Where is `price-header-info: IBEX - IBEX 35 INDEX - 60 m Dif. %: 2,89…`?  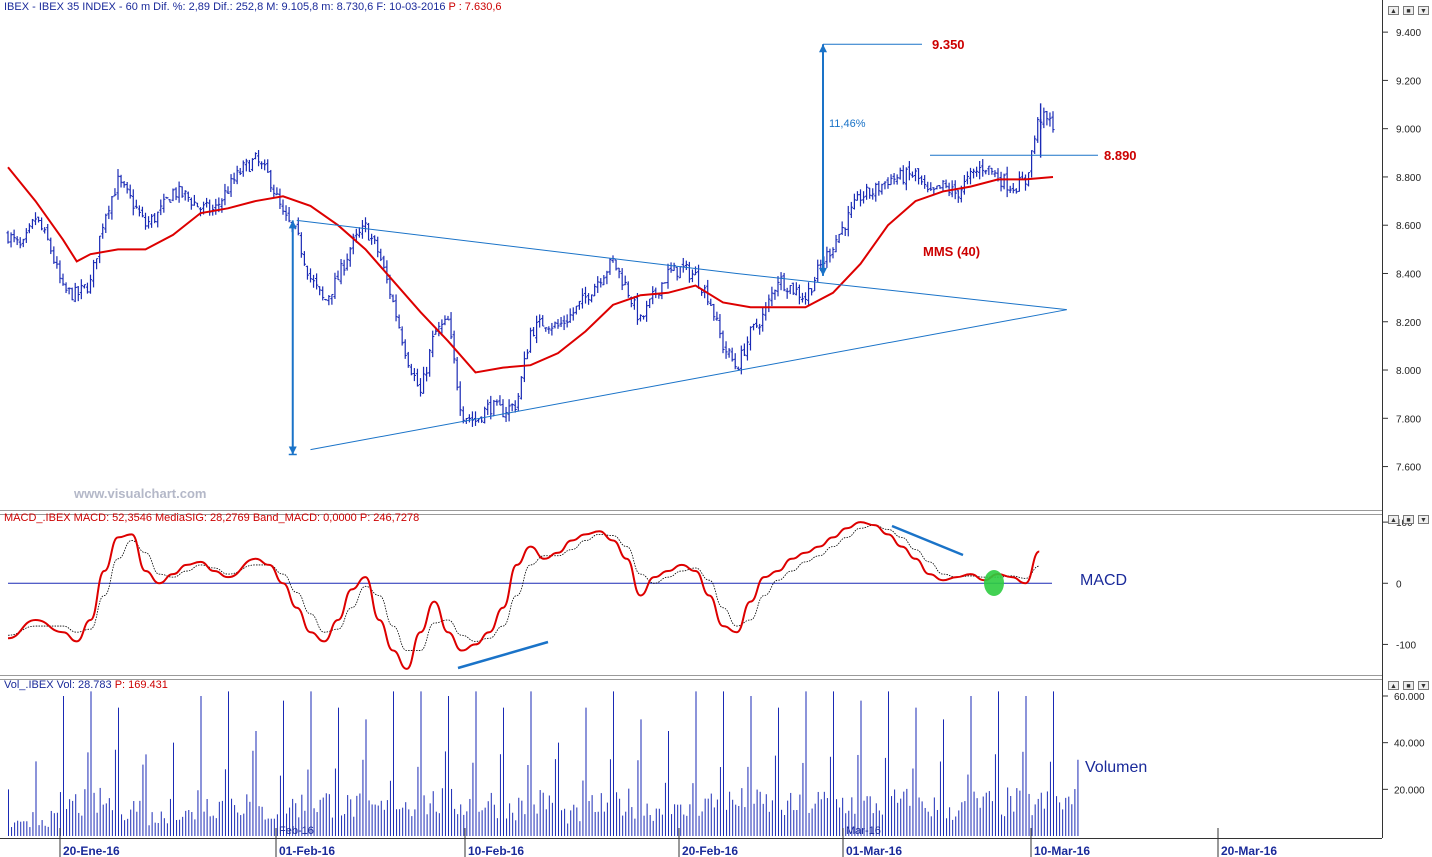
price-header-info: IBEX - IBEX 35 INDEX - 60 m Dif. %: 2,89… is located at coordinates (226, 7).